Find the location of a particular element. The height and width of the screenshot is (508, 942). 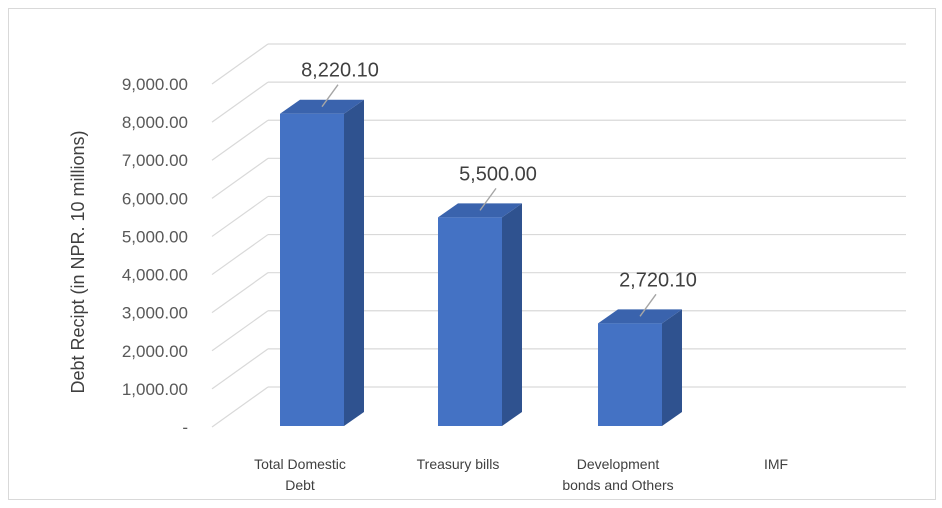

y-axis-label: Debt Recipt (in NPR. 10 millions) is located at coordinates (78, 261).